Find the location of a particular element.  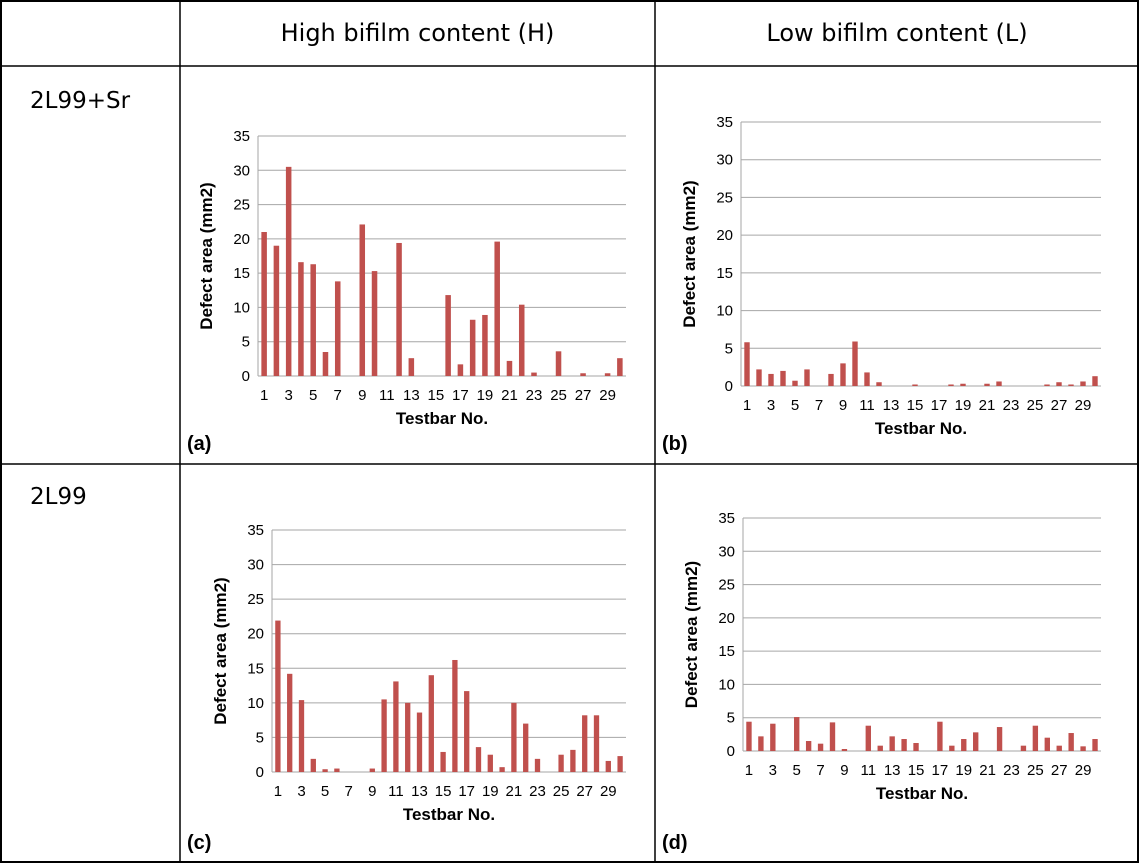

y-tick-label: 20 is located at coordinates (255, 634).